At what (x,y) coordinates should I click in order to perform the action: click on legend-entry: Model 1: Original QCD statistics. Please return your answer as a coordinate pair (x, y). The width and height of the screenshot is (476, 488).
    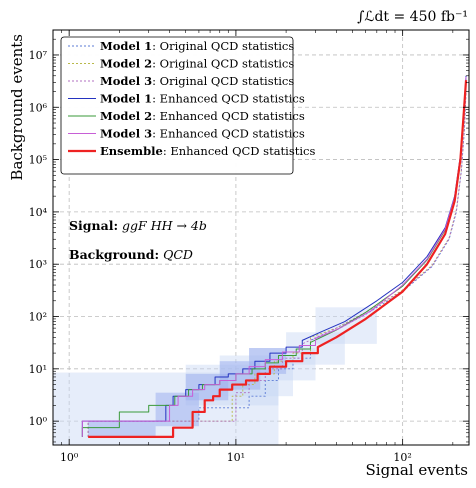
    Looking at the image, I should click on (197, 46).